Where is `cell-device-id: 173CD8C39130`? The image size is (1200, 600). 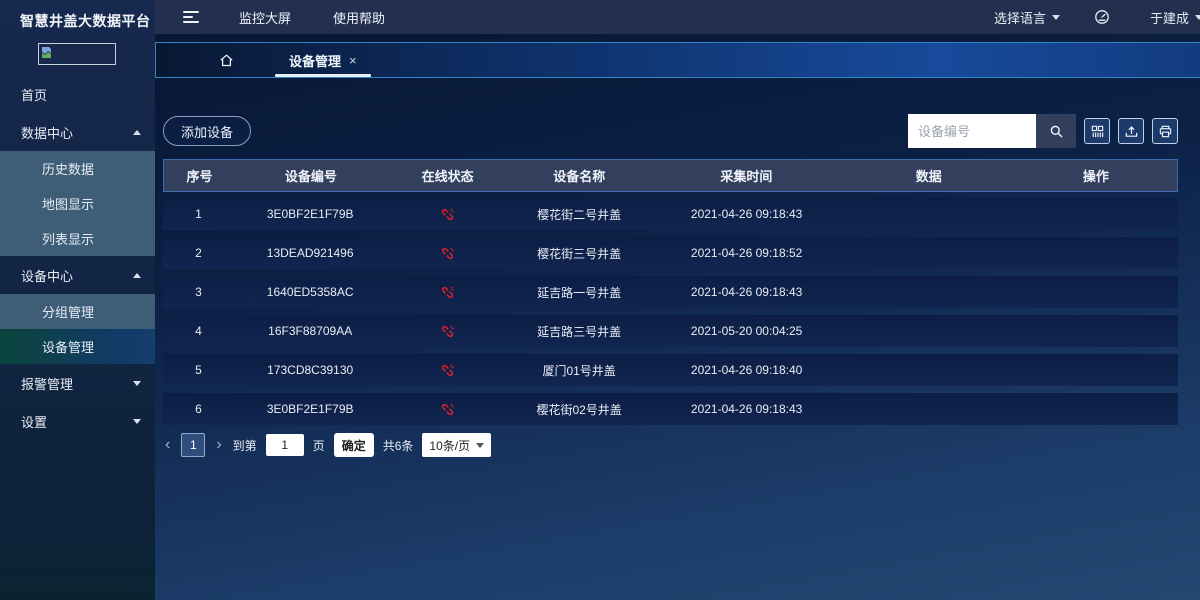 cell-device-id: 173CD8C39130 is located at coordinates (310, 370).